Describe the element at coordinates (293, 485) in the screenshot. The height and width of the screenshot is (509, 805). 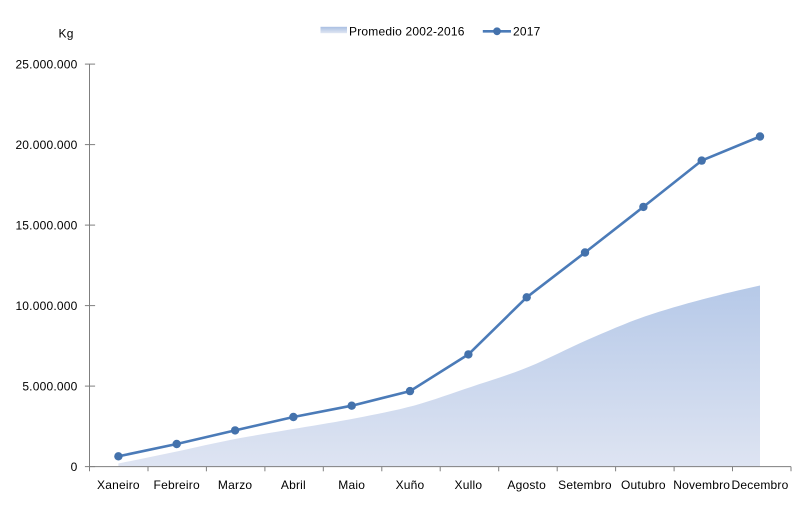
I see `svg-text: Abril` at that location.